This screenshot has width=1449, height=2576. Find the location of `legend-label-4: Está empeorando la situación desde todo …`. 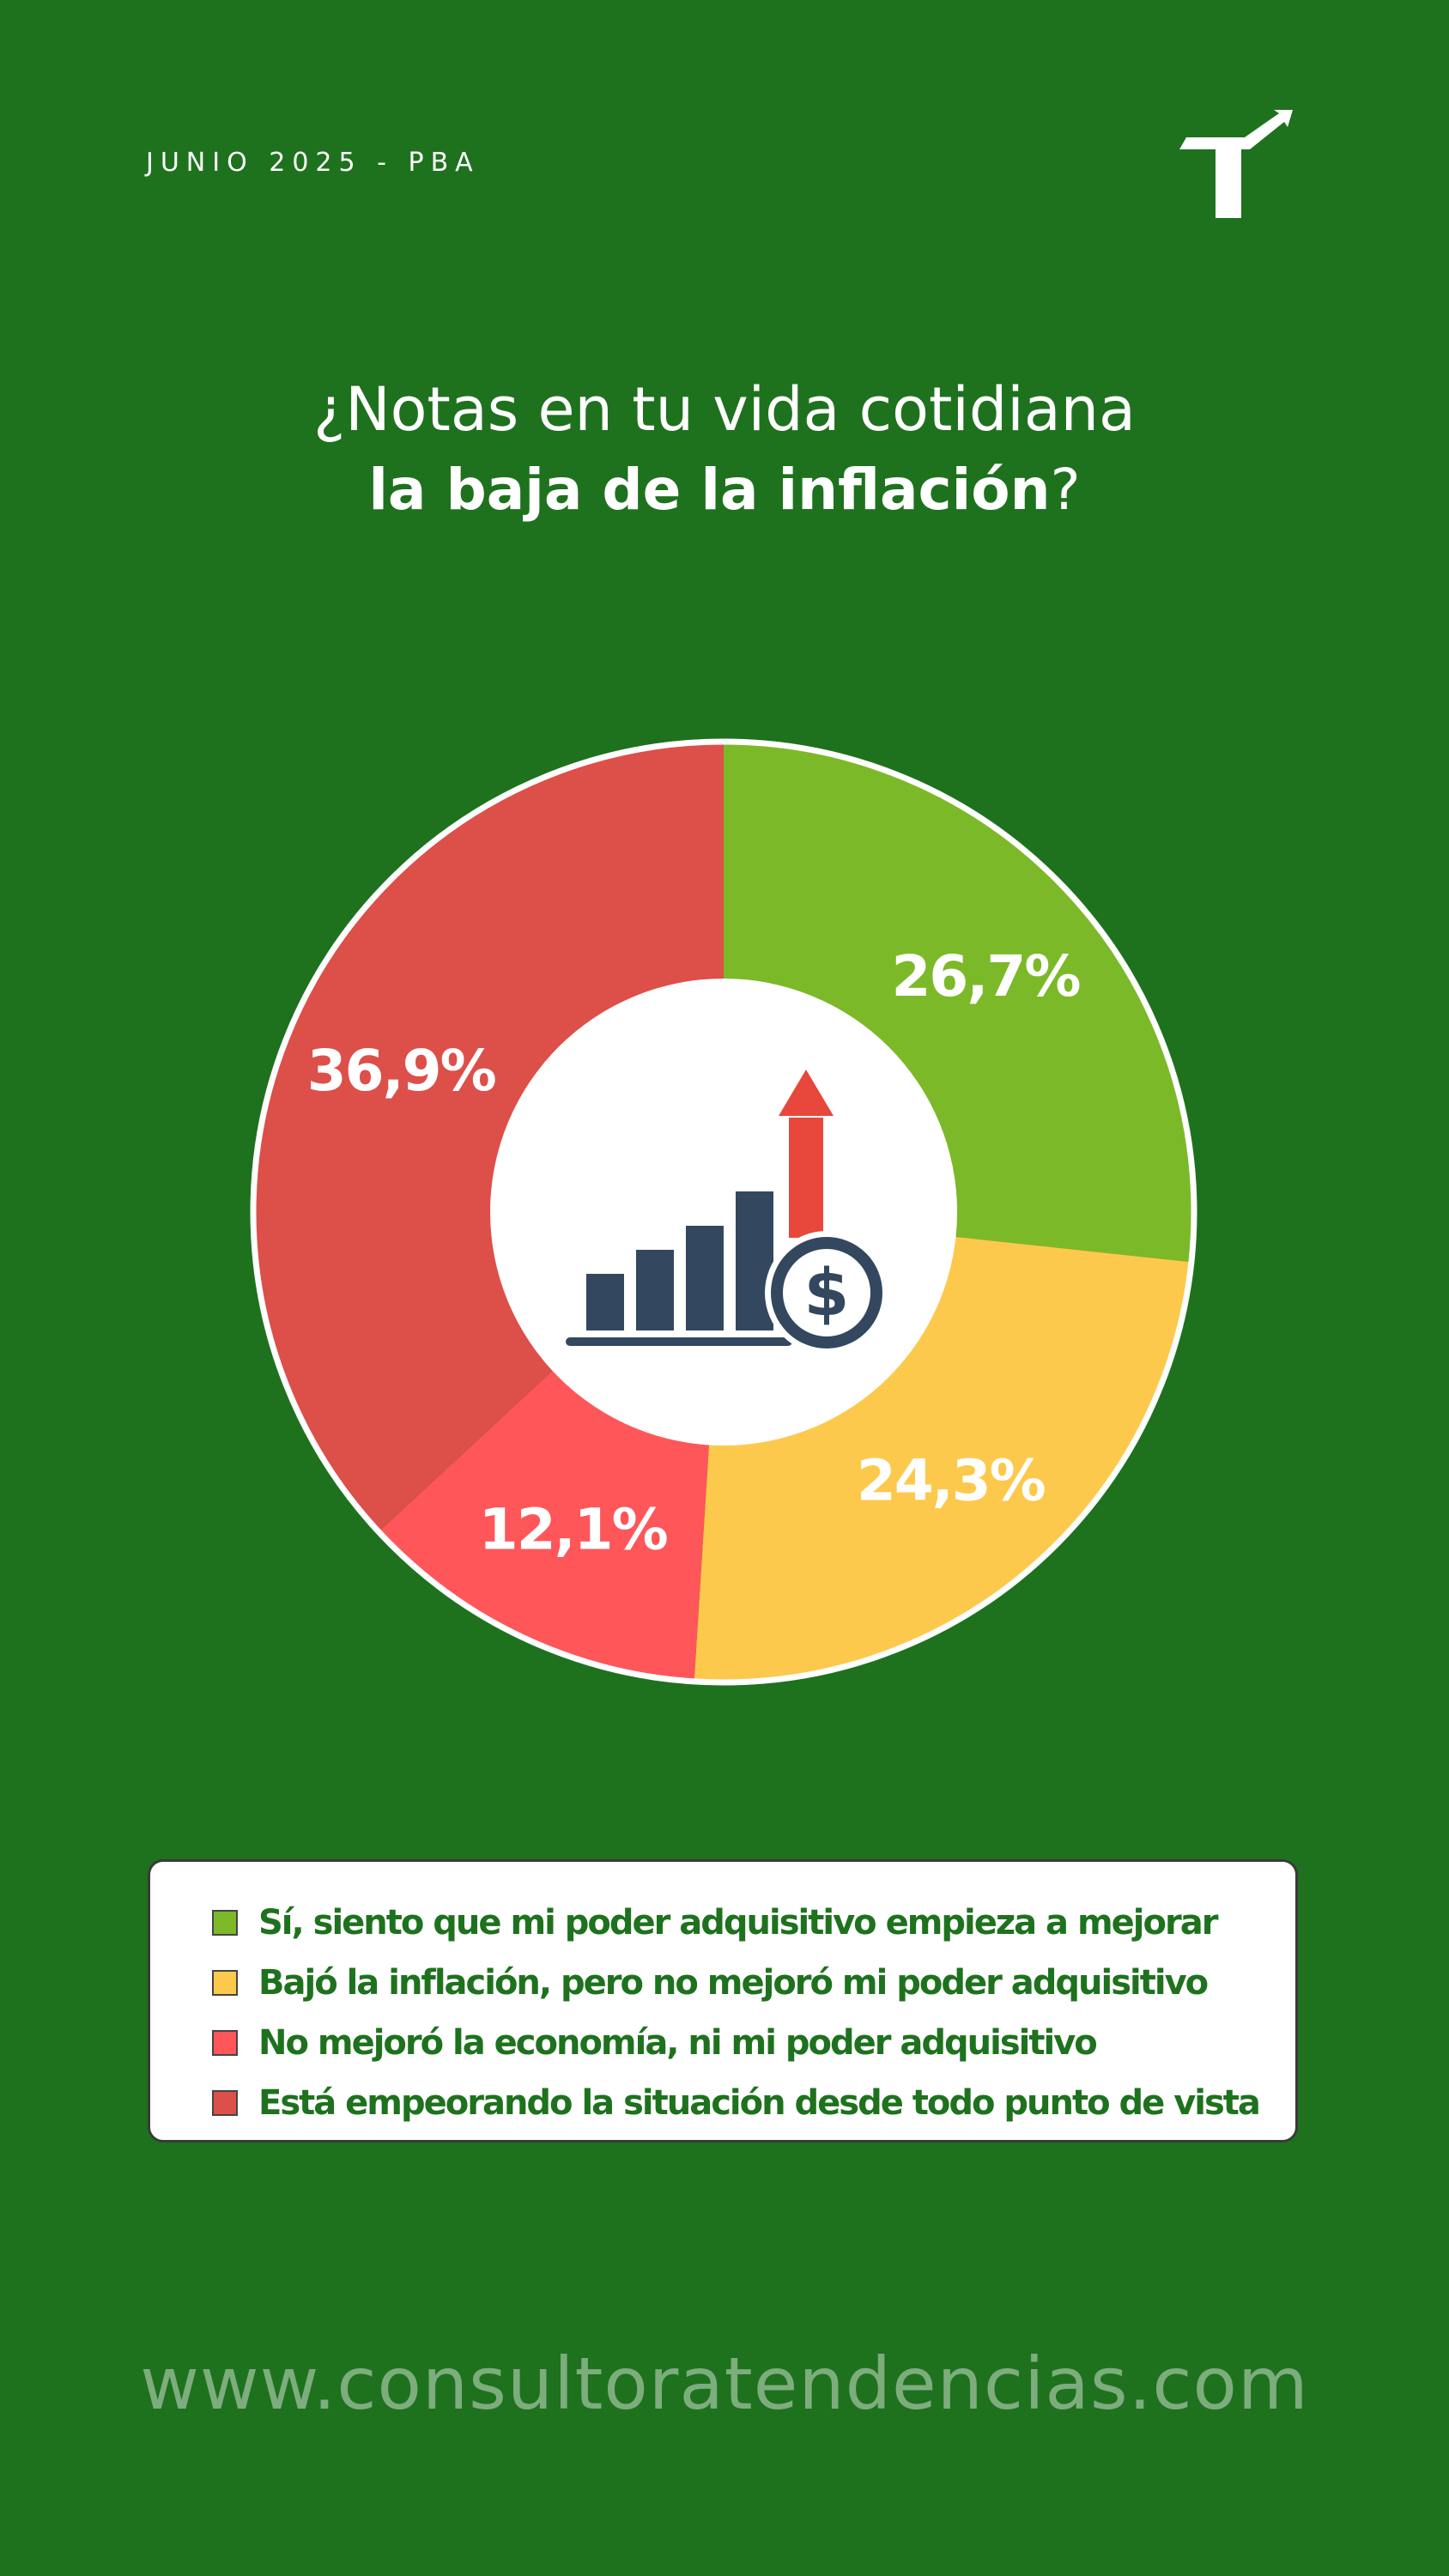

legend-label-4: Está empeorando la situación desde todo … is located at coordinates (759, 2103).